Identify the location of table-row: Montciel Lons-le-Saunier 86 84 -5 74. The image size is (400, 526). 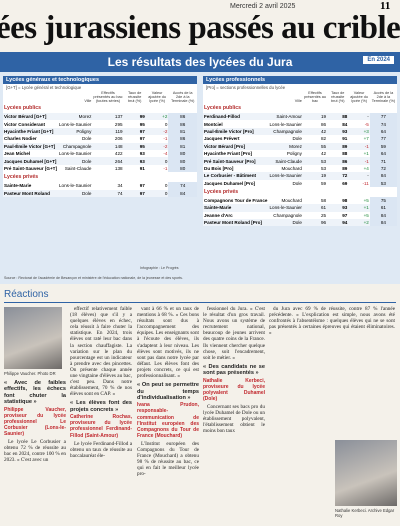
(300, 124).